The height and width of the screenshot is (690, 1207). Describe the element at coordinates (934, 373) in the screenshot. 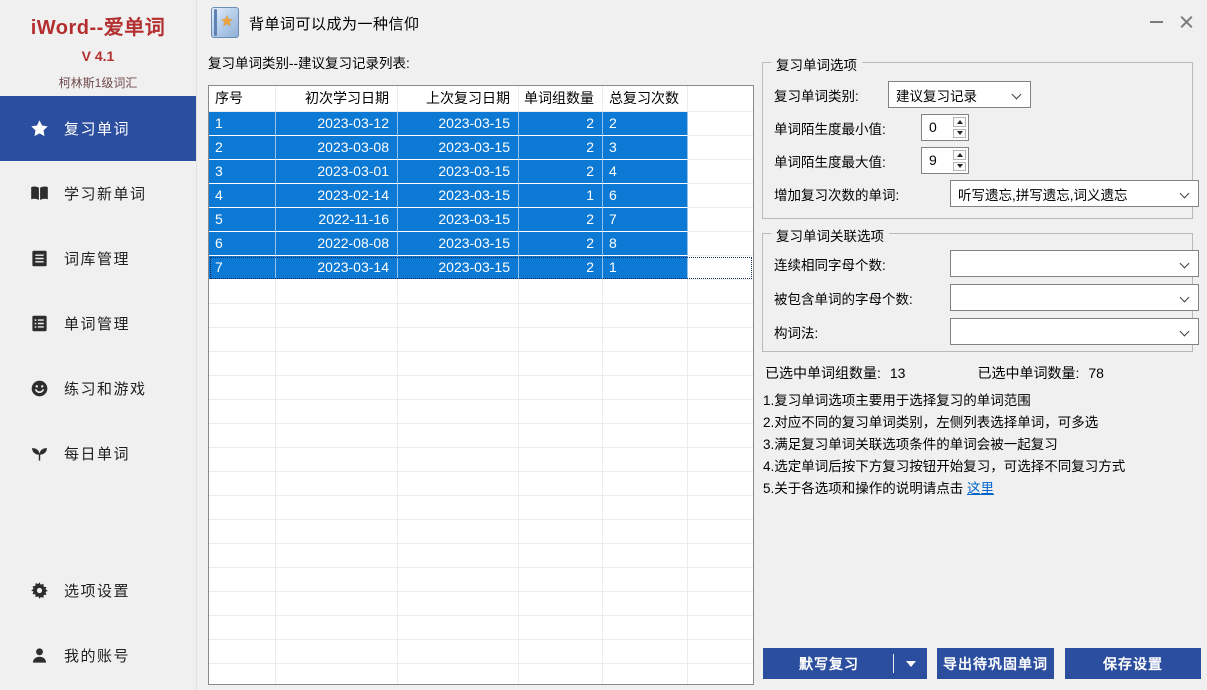

I see `selection-stats: 已选中单词组数量: 13 已选中单词数量: 78` at that location.